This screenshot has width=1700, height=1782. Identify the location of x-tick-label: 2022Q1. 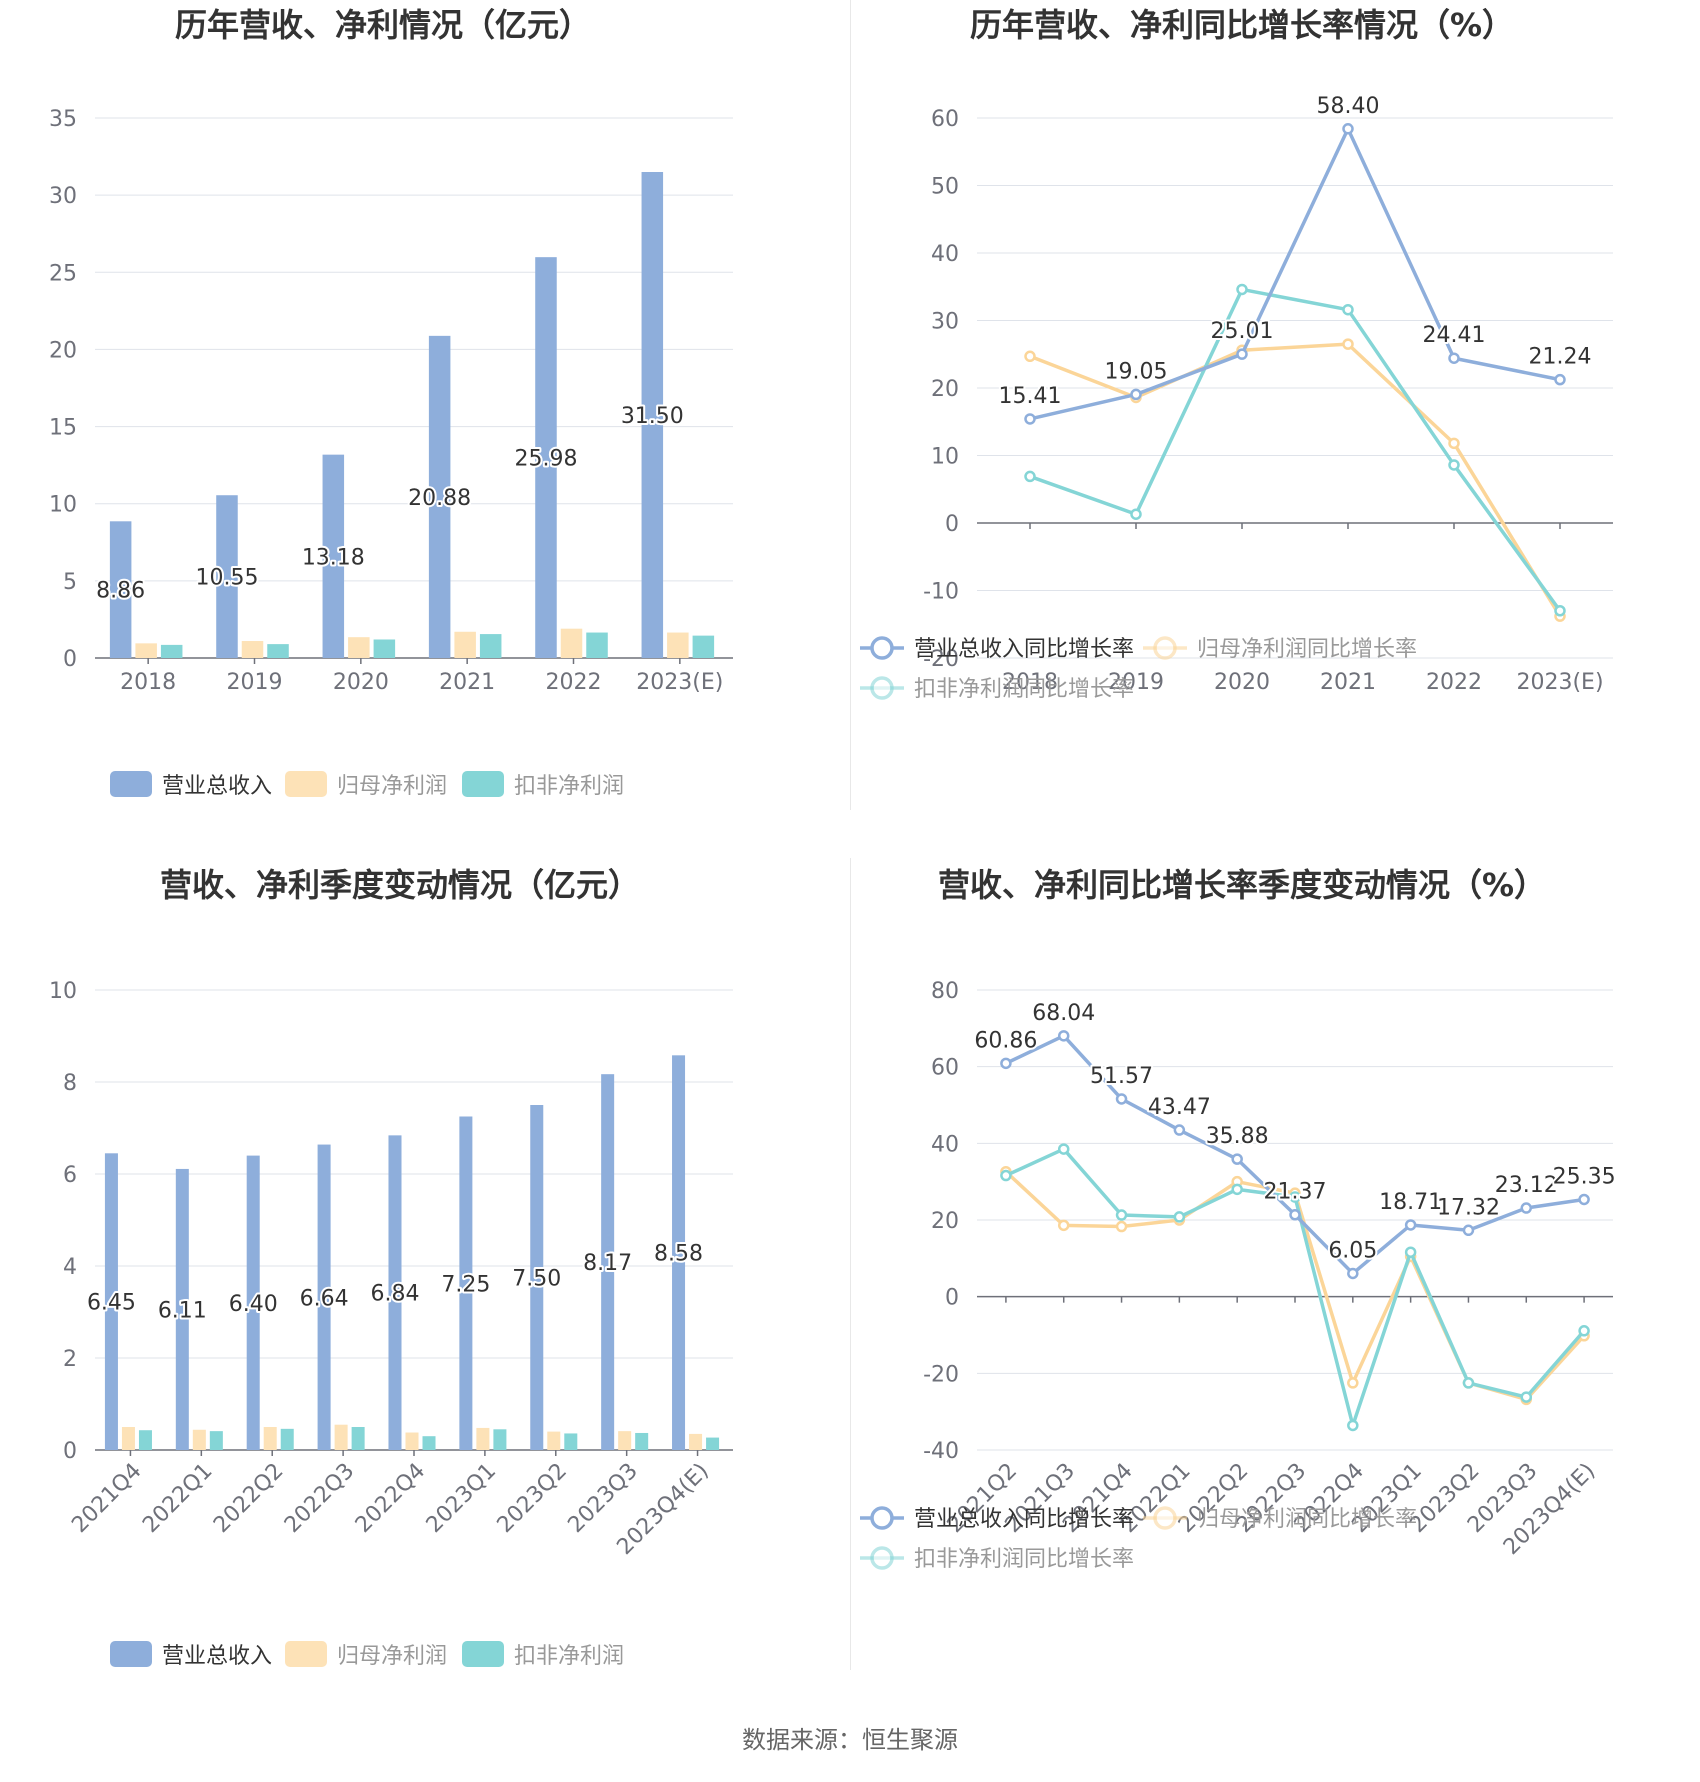
(177, 1498).